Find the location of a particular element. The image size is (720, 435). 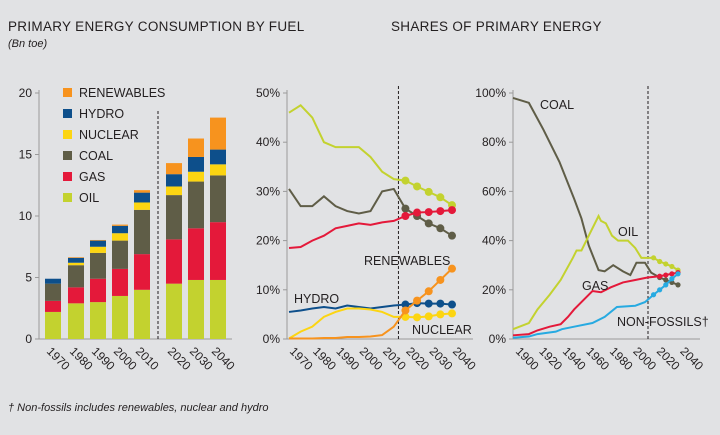

bar-segment-nuclear-1980 is located at coordinates (76, 264).